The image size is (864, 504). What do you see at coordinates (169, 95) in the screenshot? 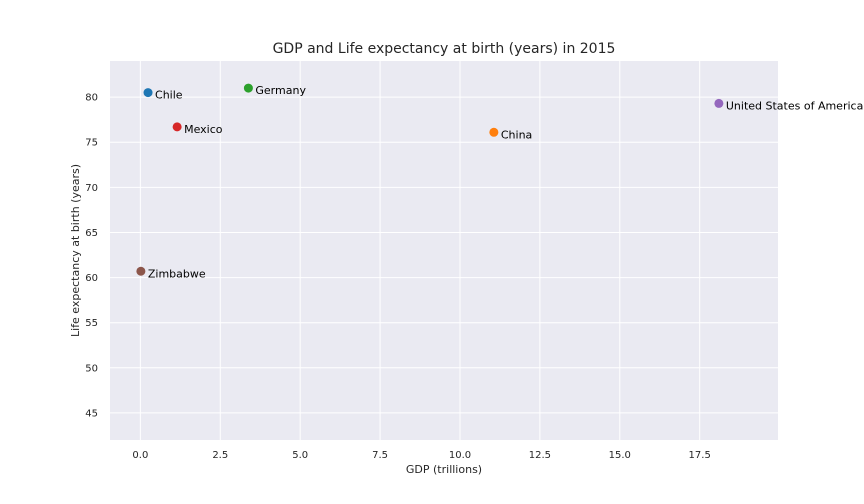
I see `point-label: Chile` at bounding box center [169, 95].